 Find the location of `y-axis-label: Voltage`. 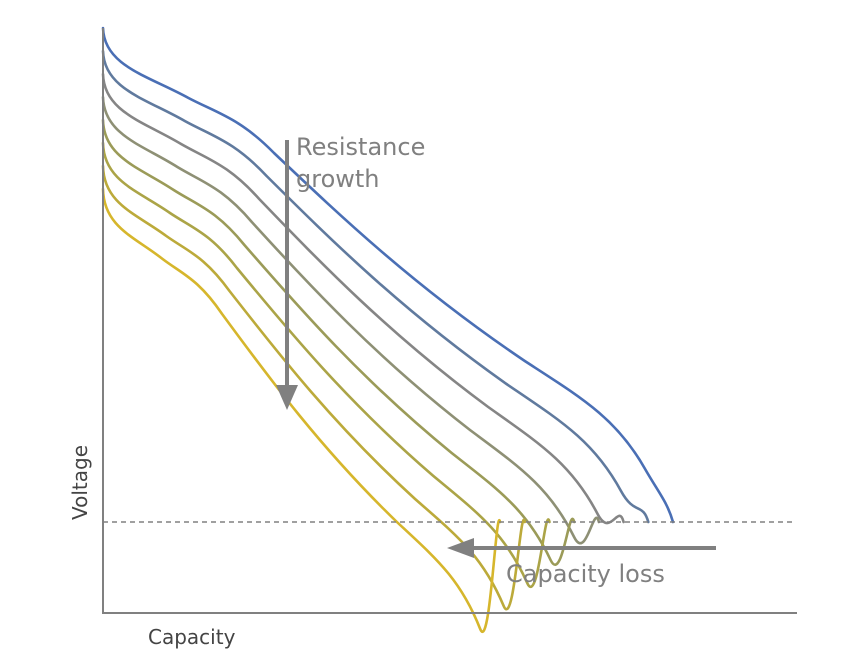

y-axis-label: Voltage is located at coordinates (80, 482).